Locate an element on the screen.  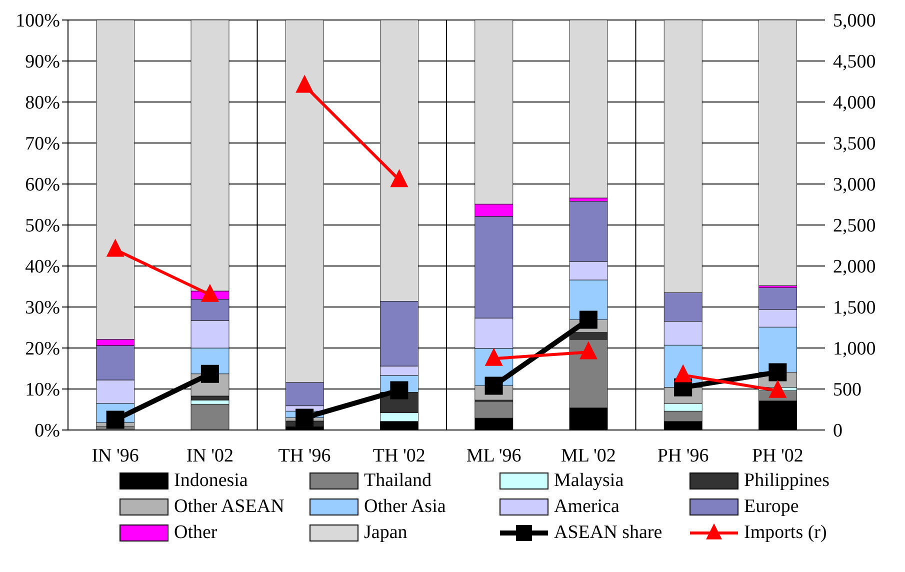
legend-label: Indonesia is located at coordinates (211, 481).